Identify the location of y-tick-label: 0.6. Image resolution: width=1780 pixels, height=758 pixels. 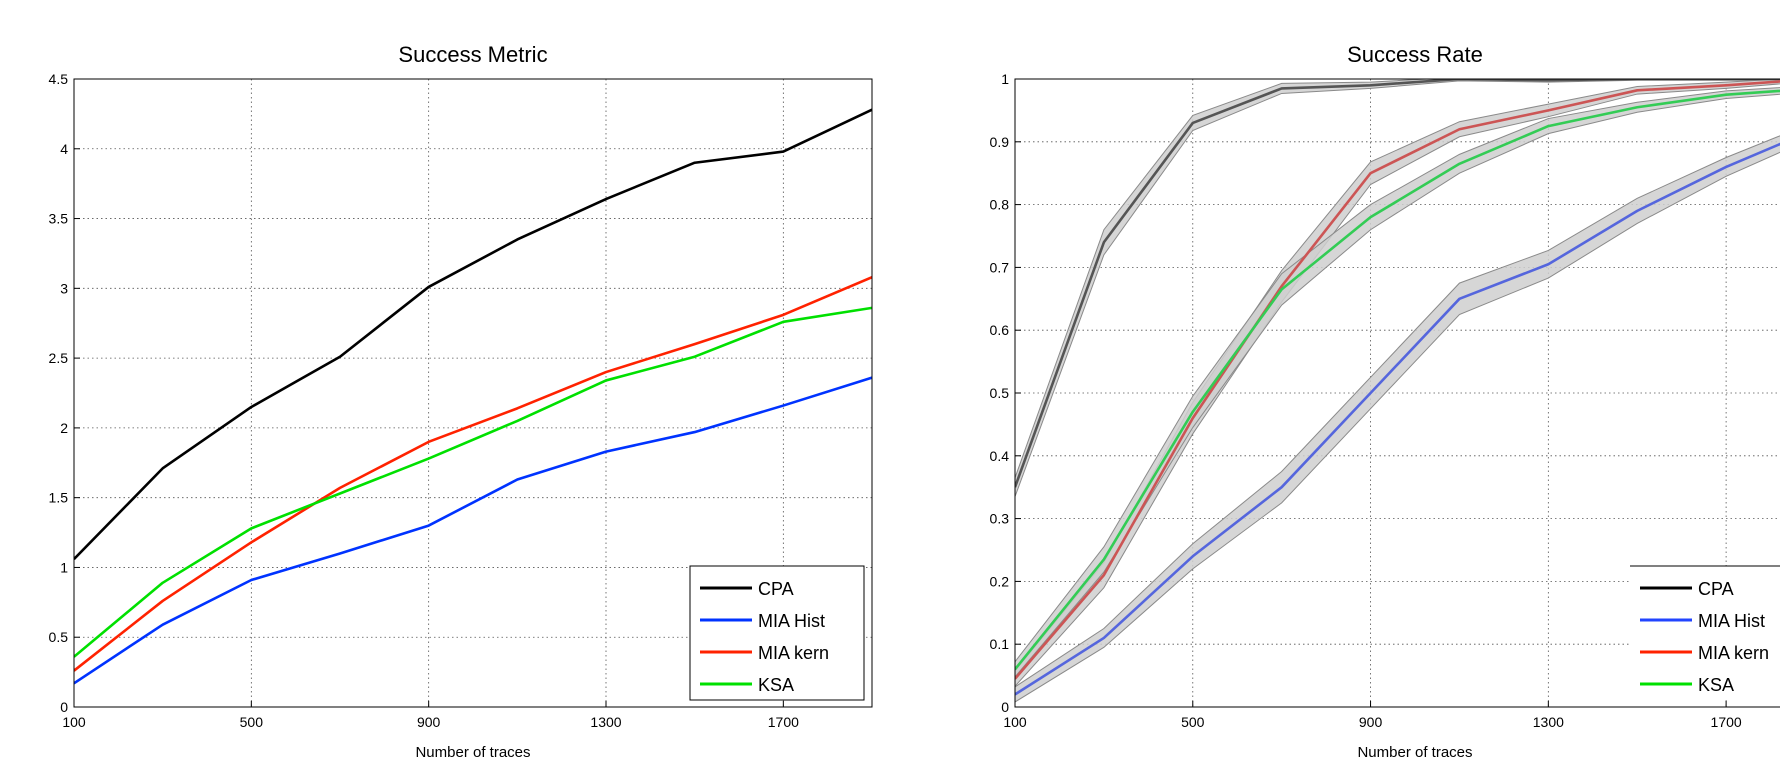
(1000, 330).